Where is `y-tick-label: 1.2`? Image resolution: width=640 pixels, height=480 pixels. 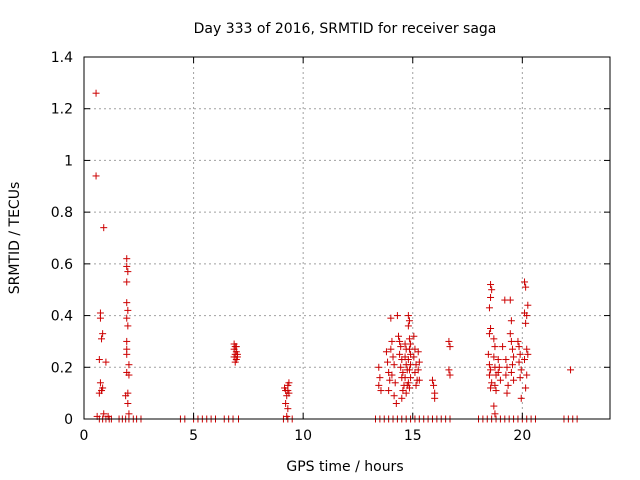
y-tick-label: 1.2 is located at coordinates (62, 110).